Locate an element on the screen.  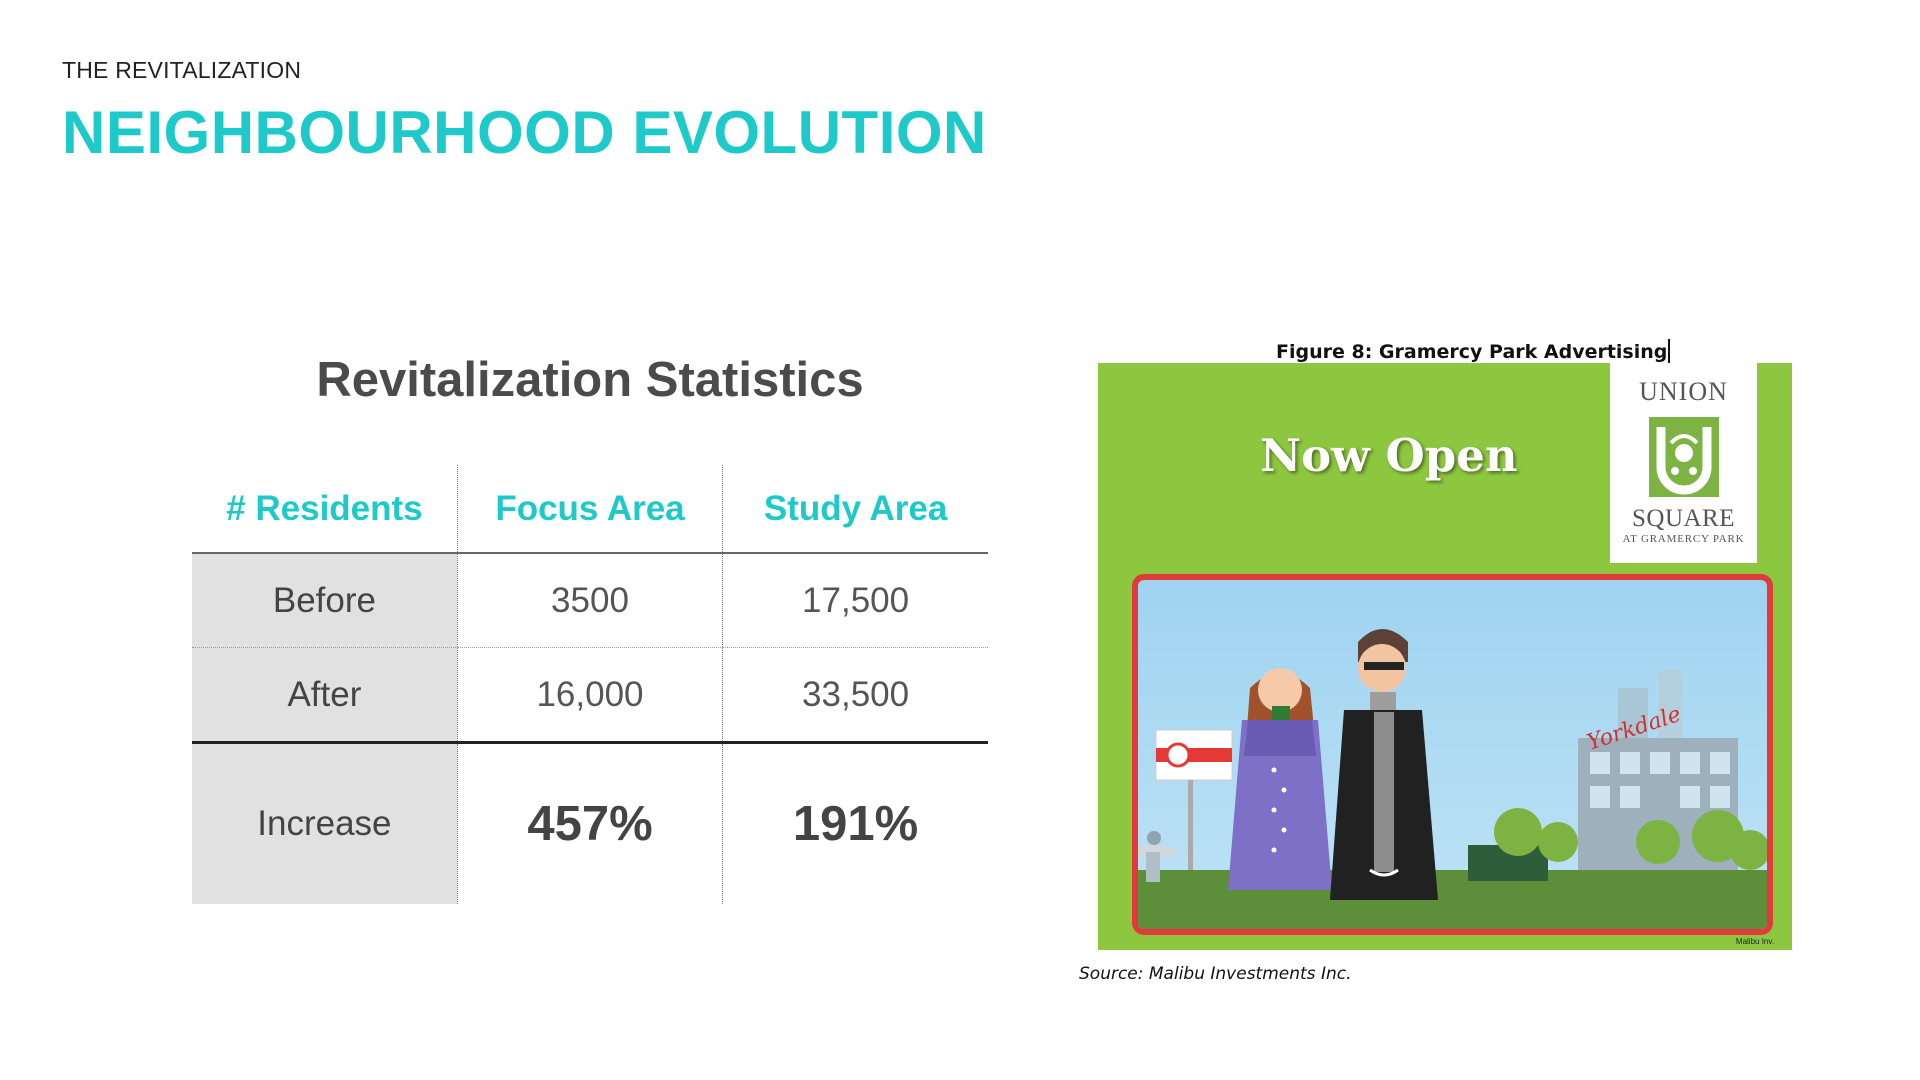
row-label: Increase is located at coordinates (325, 823).